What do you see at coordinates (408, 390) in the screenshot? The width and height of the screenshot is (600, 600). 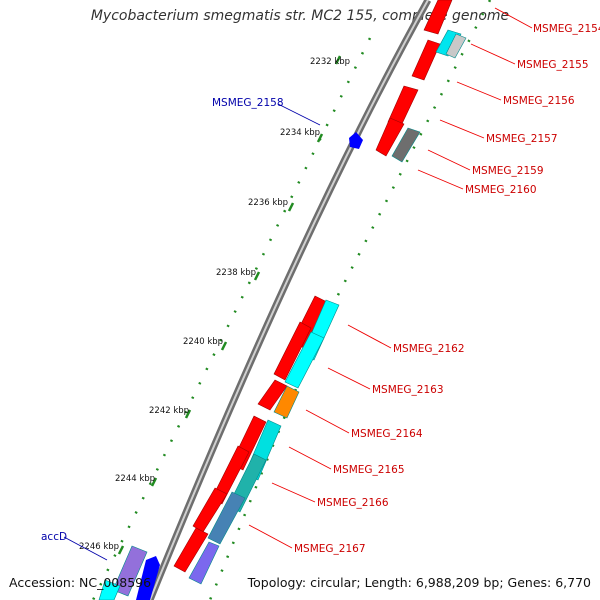 I see `gene-label: MSMEG_2163` at bounding box center [408, 390].